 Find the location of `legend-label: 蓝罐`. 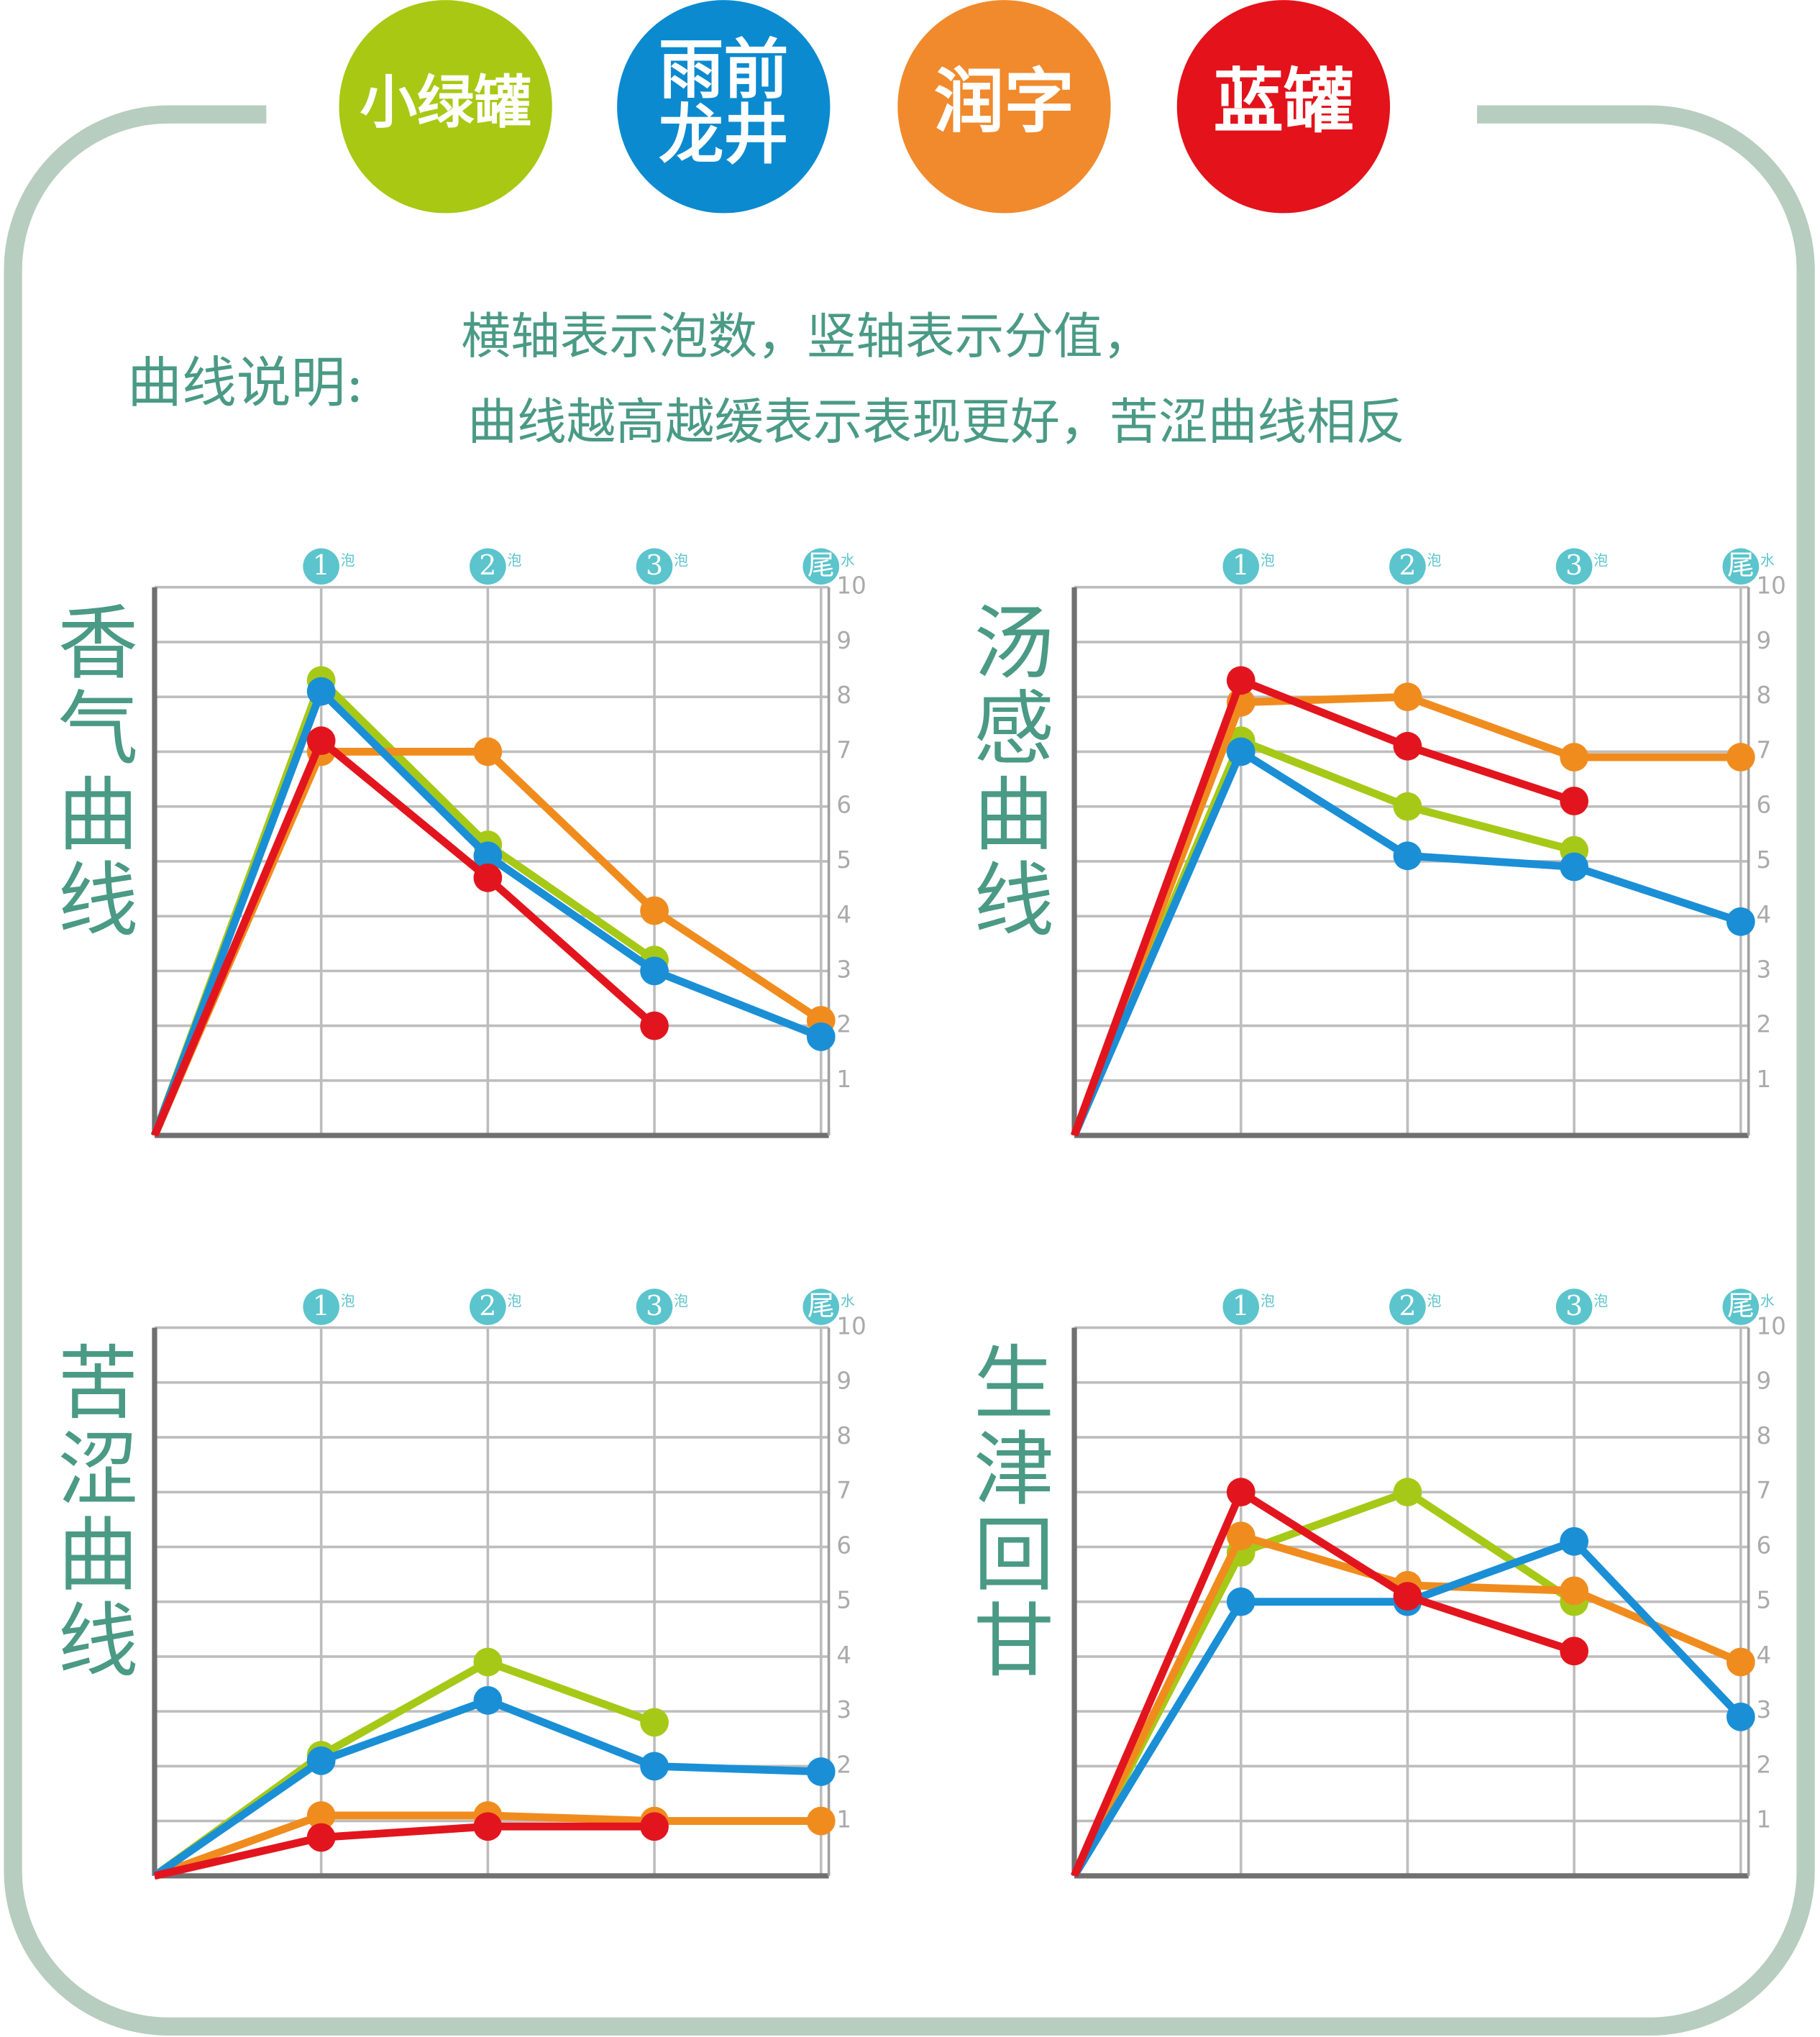

legend-label: 蓝罐 is located at coordinates (1283, 102).